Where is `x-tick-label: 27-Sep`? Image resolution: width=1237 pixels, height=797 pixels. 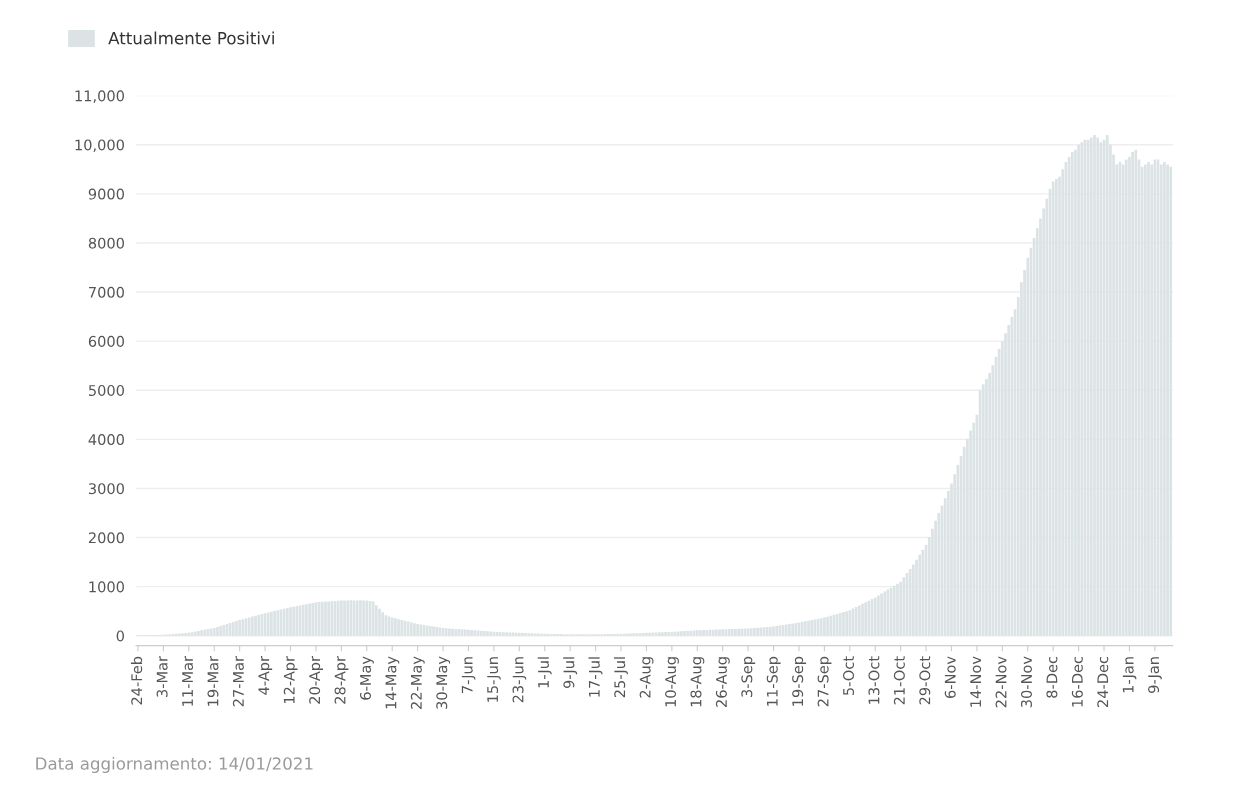
x-tick-label: 27-Sep is located at coordinates (824, 681).